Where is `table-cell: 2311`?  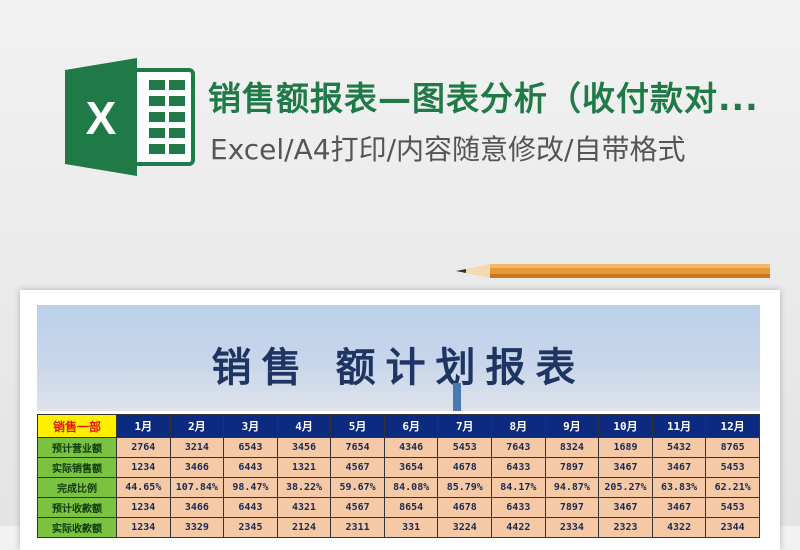
table-cell: 2311 is located at coordinates (357, 527).